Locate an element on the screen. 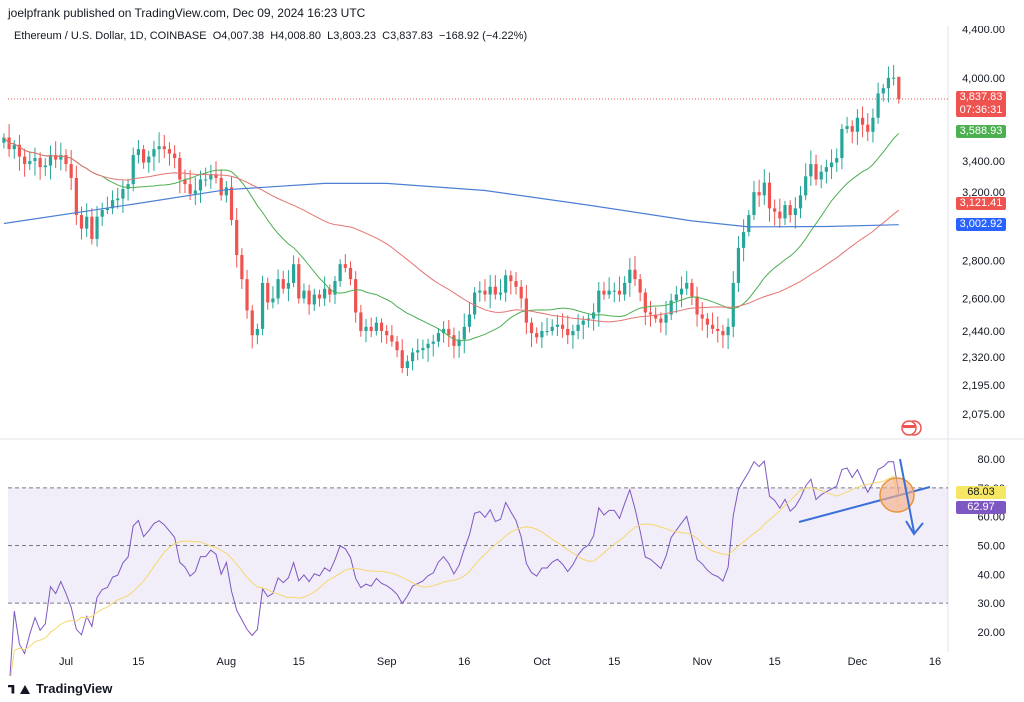  legend-open: O4,007.38 is located at coordinates (238, 36).